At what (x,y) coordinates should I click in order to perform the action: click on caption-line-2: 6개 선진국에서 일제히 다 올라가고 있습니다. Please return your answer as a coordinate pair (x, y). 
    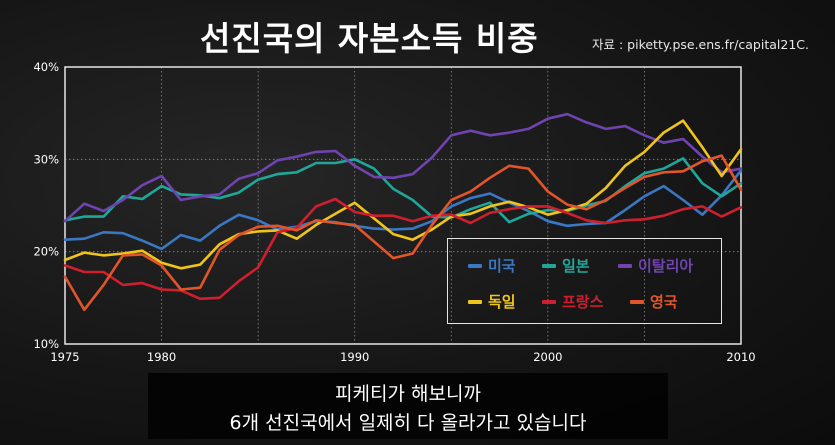
    Looking at the image, I should click on (408, 423).